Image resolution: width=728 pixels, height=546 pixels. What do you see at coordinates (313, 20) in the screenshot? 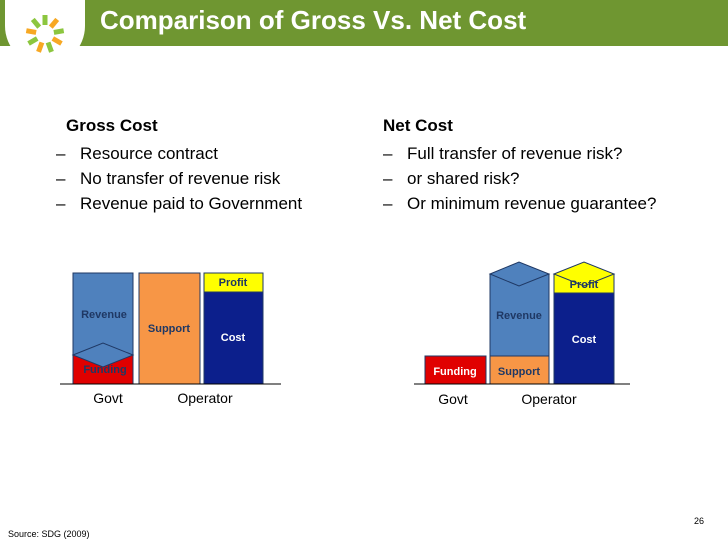
I see `slide-title: Comparison of Gross Vs. Net Cost` at bounding box center [313, 20].